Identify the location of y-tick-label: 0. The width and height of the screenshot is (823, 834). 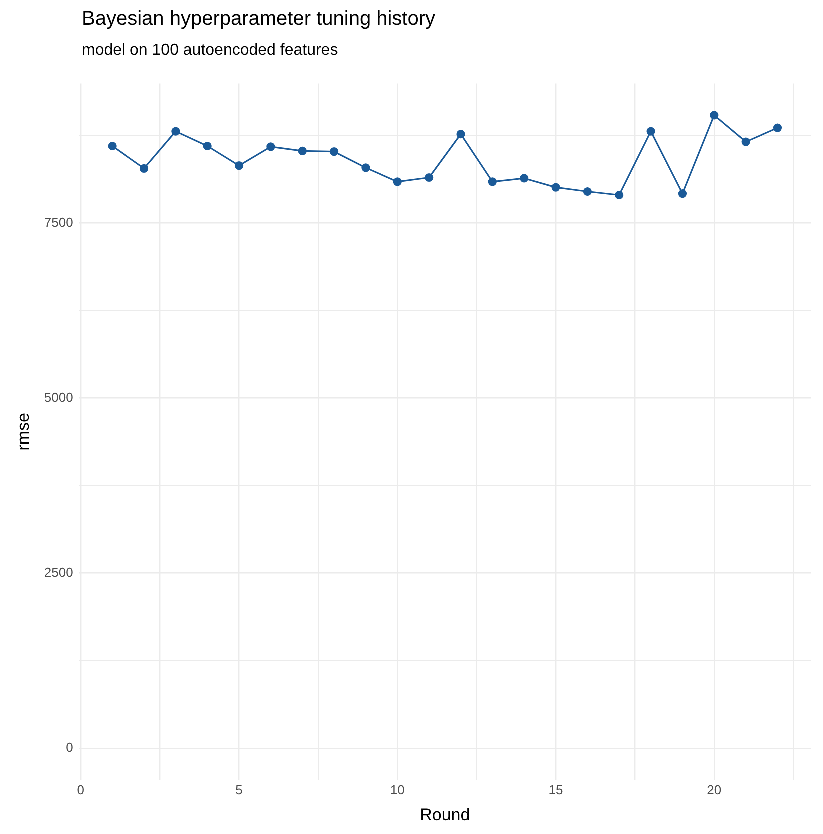
(70, 747).